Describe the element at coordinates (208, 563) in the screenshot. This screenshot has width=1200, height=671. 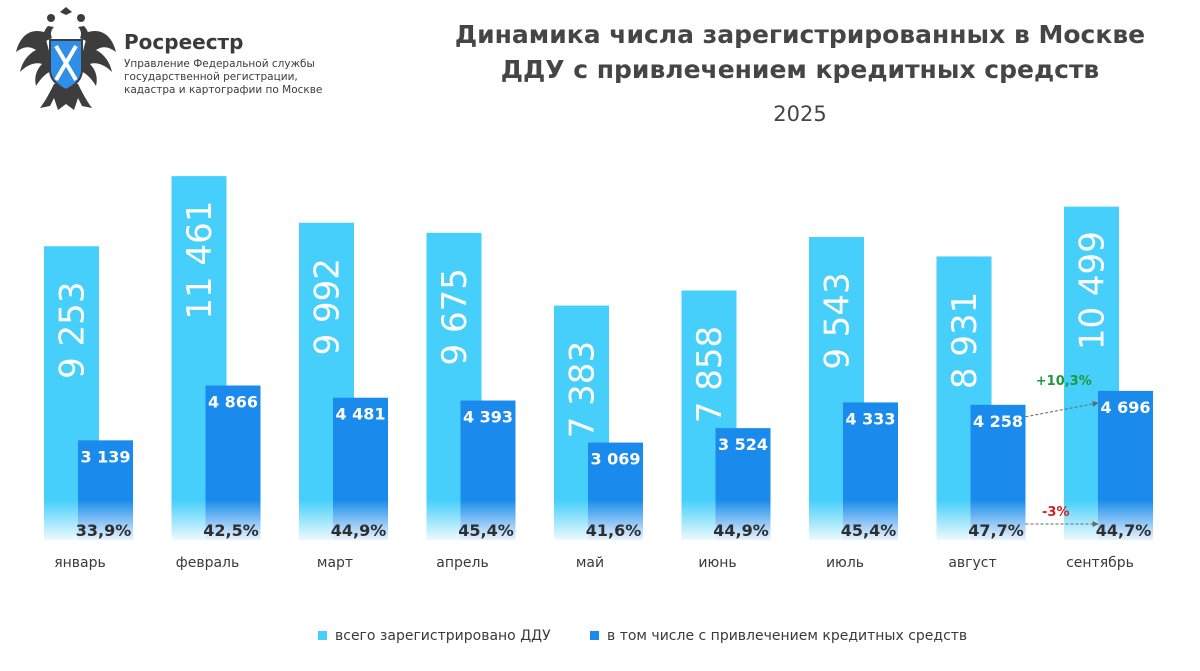
I see `month-label-2: февраль` at that location.